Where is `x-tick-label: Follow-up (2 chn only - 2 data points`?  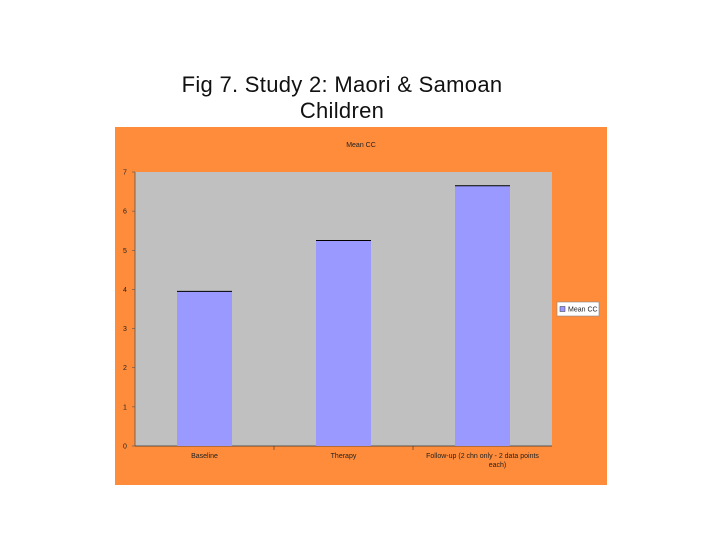
x-tick-label: Follow-up (2 chn only - 2 data points is located at coordinates (482, 456).